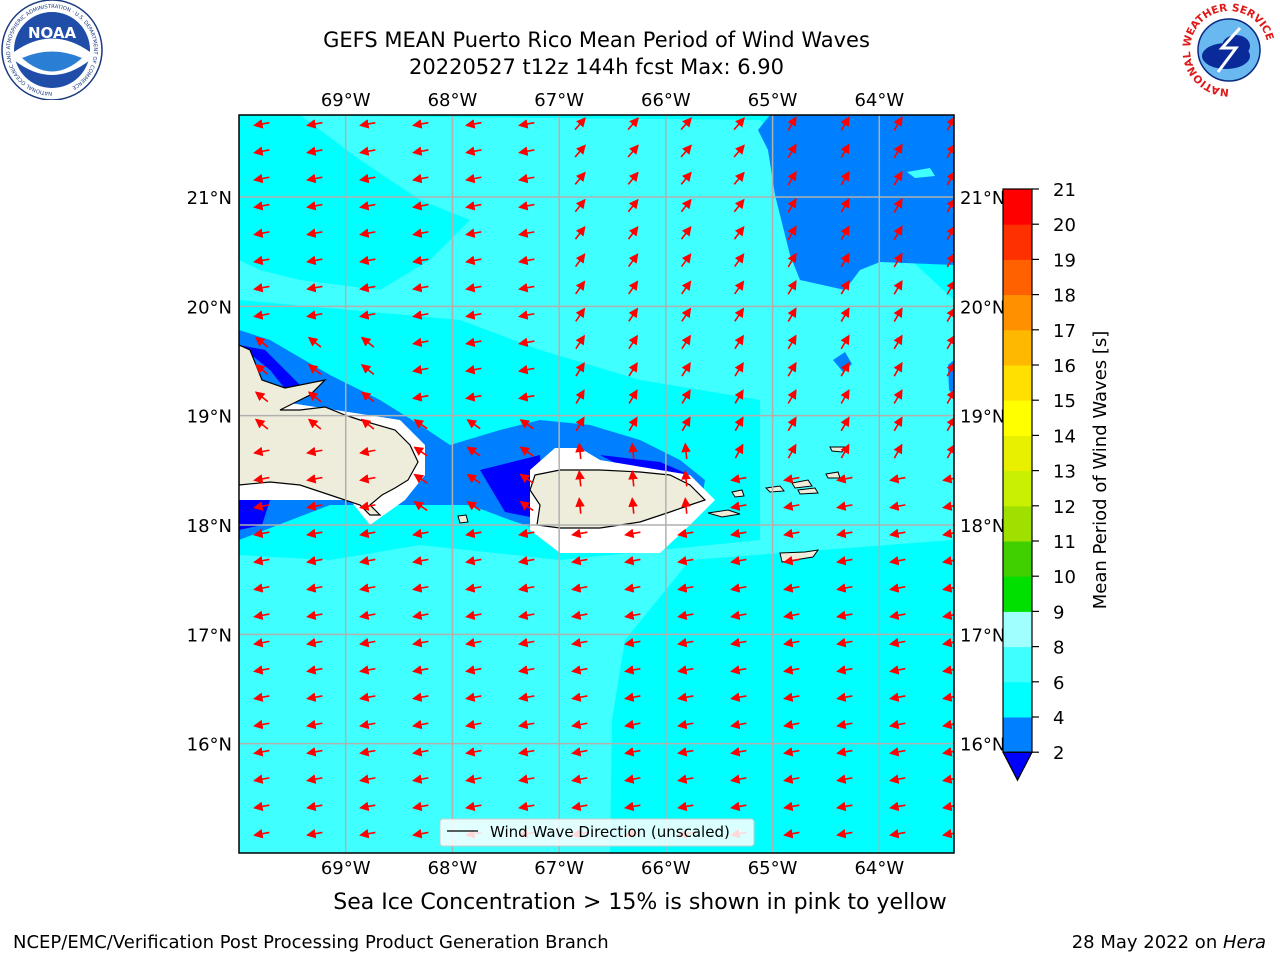 The height and width of the screenshot is (960, 1280). I want to click on longitude-label: 67°W, so click(559, 868).